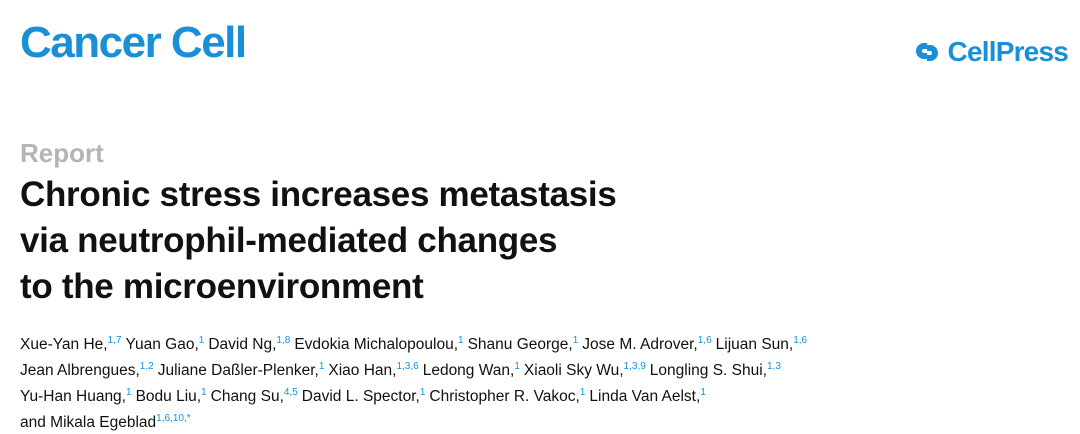  Describe the element at coordinates (407, 366) in the screenshot. I see `affiliation: 1,3,6` at that location.